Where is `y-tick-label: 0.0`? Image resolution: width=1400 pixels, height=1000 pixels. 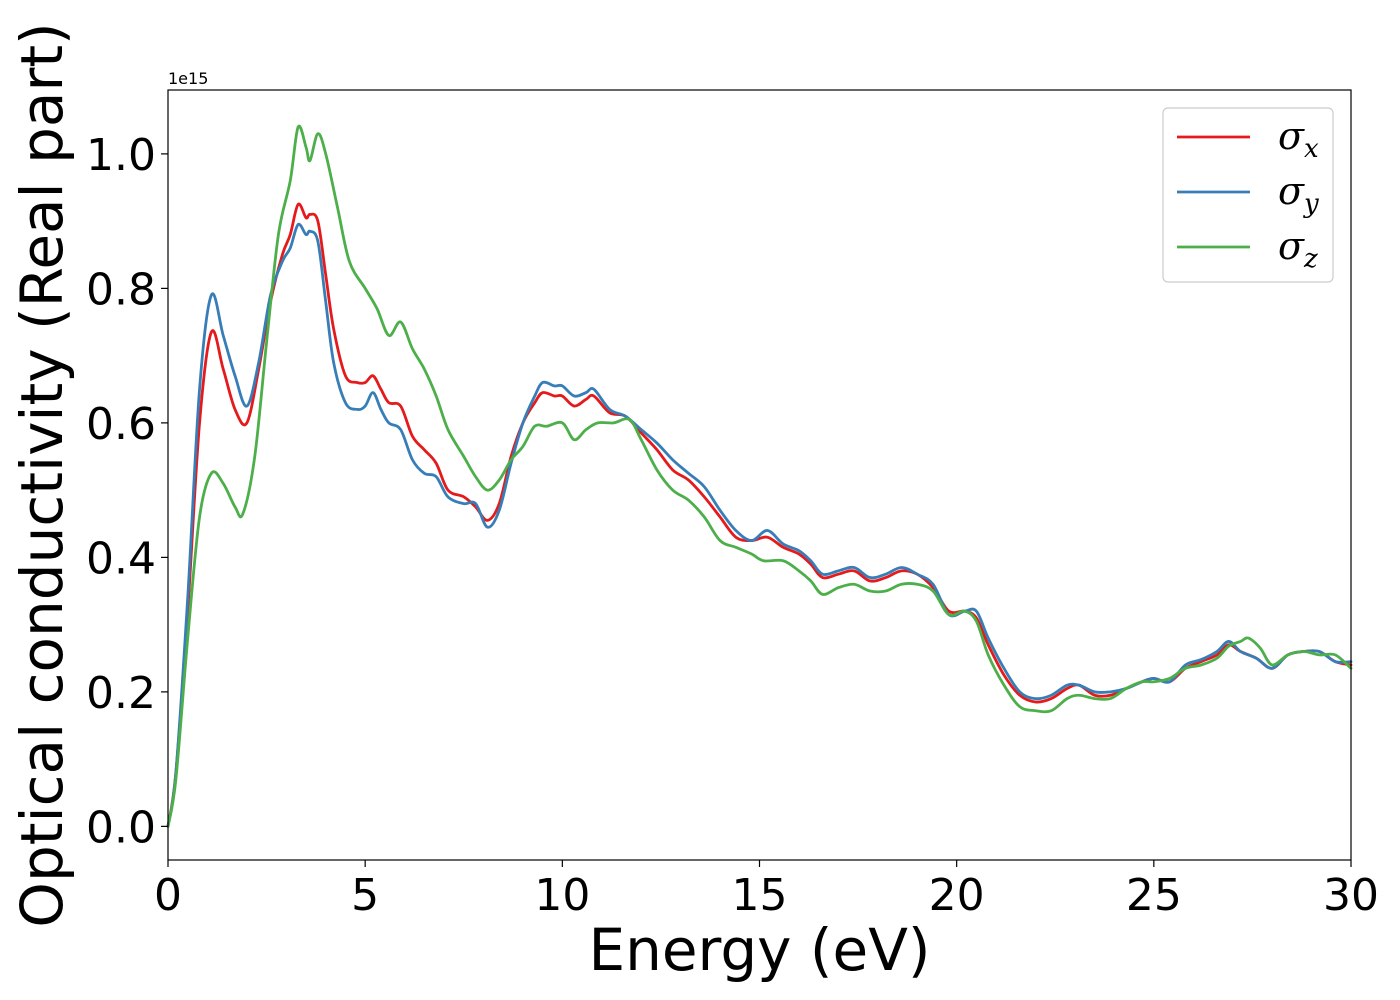 y-tick-label: 0.0 is located at coordinates (121, 827).